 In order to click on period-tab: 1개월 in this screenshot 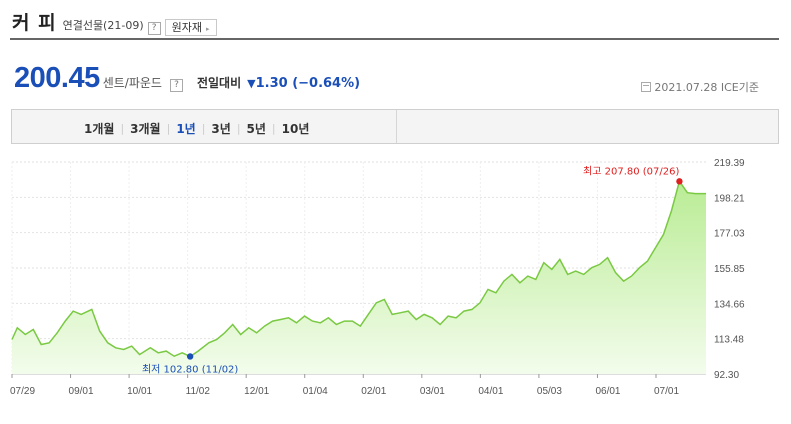, I will do `click(99, 129)`.